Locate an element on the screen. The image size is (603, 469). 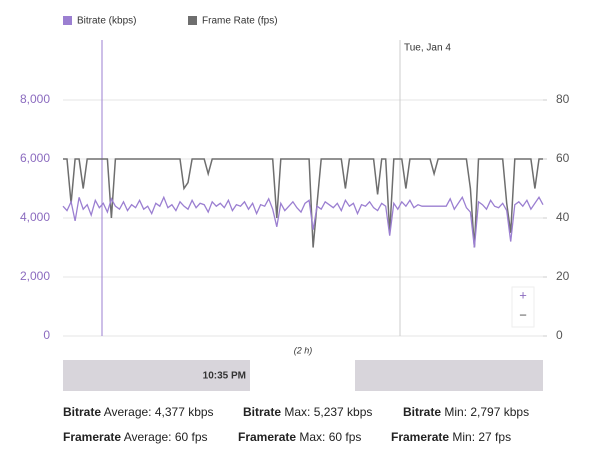
y2-tick-label: 0 is located at coordinates (559, 335).